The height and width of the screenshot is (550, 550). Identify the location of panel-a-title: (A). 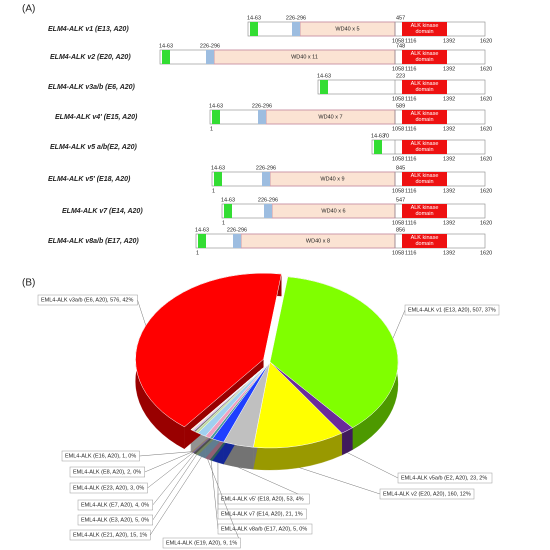
(28, 9).